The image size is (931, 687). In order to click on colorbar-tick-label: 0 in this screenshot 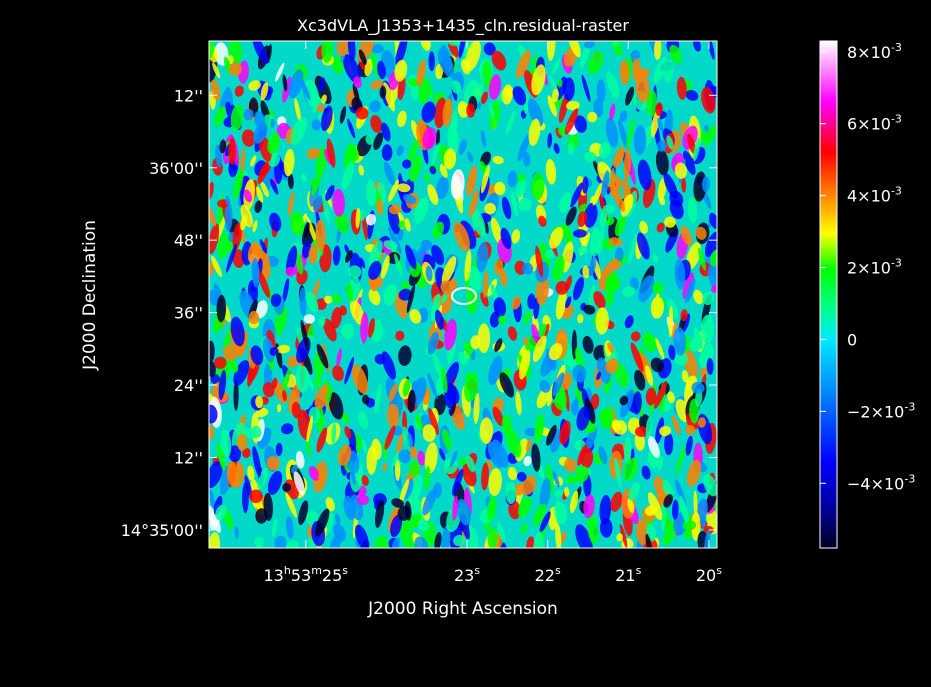, I will do `click(852, 339)`.